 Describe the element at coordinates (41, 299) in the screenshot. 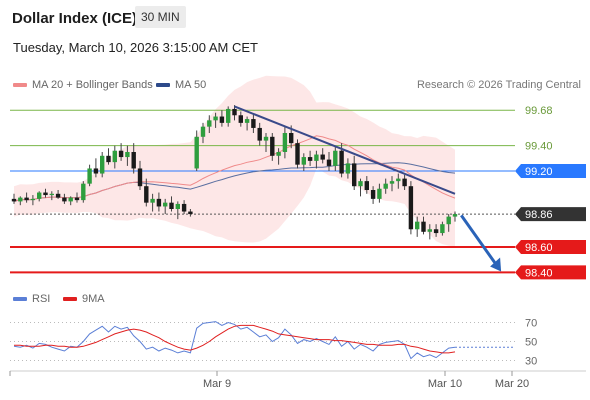

I see `rsi-label: RSI` at that location.